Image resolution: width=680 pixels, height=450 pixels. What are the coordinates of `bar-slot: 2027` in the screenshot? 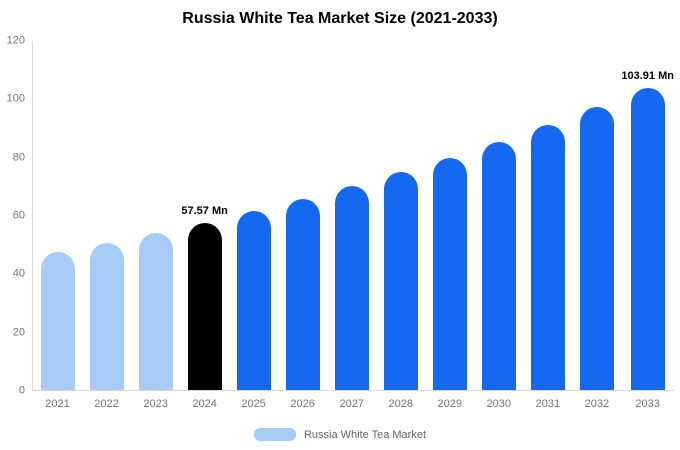 It's located at (351, 225).